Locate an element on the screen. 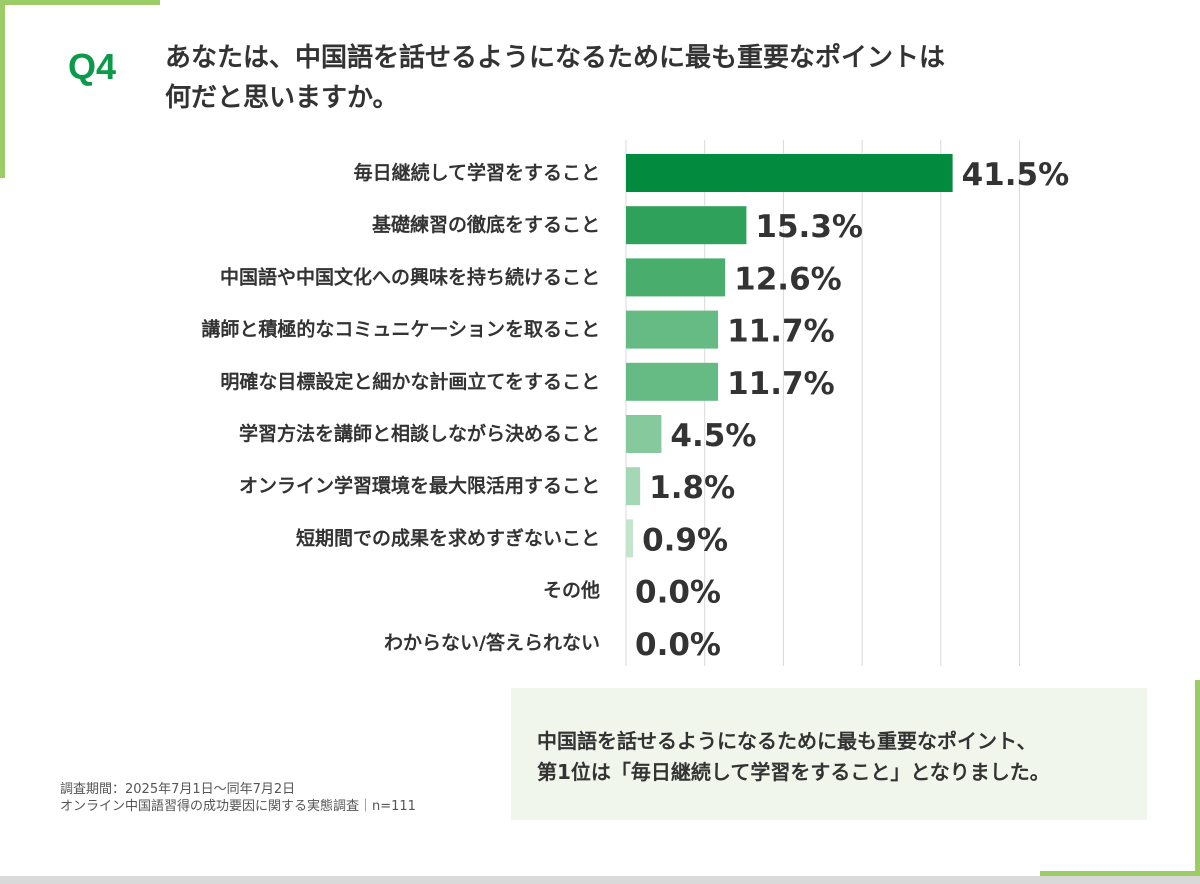 This screenshot has width=1200, height=884. question-line-2: 何だと思いますか。 is located at coordinates (282, 98).